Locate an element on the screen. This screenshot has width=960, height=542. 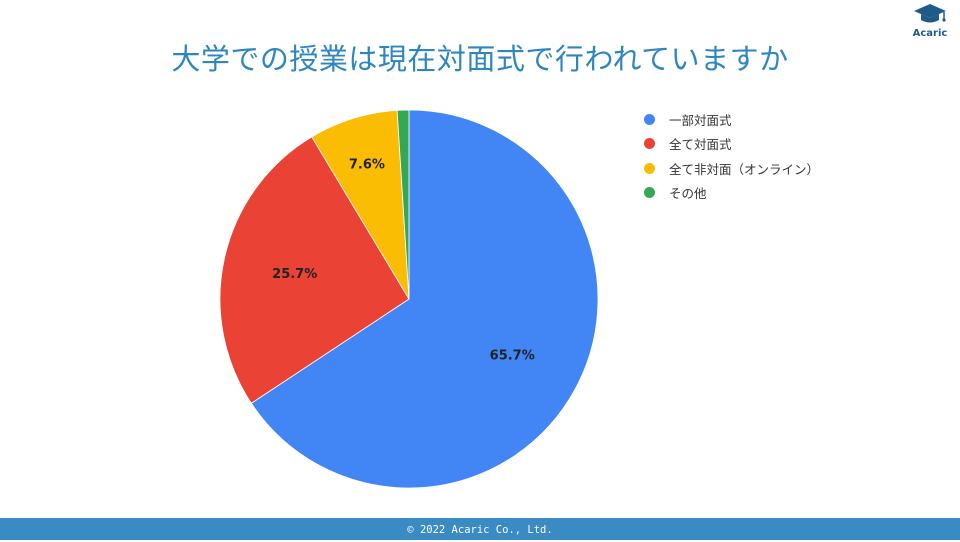
legend-label-2: 全て非対面（オンライン） is located at coordinates (744, 169).